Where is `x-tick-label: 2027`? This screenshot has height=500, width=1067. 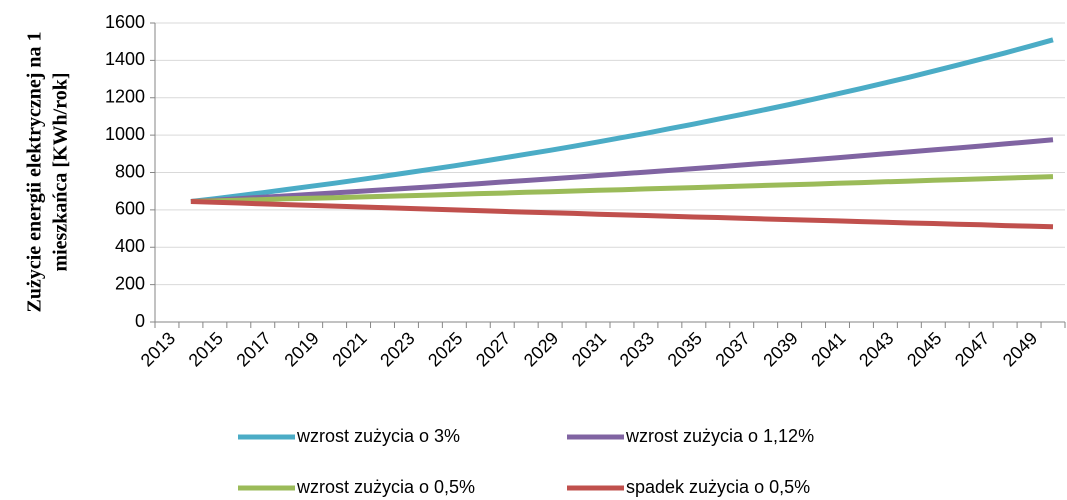 x-tick-label: 2027 is located at coordinates (493, 349).